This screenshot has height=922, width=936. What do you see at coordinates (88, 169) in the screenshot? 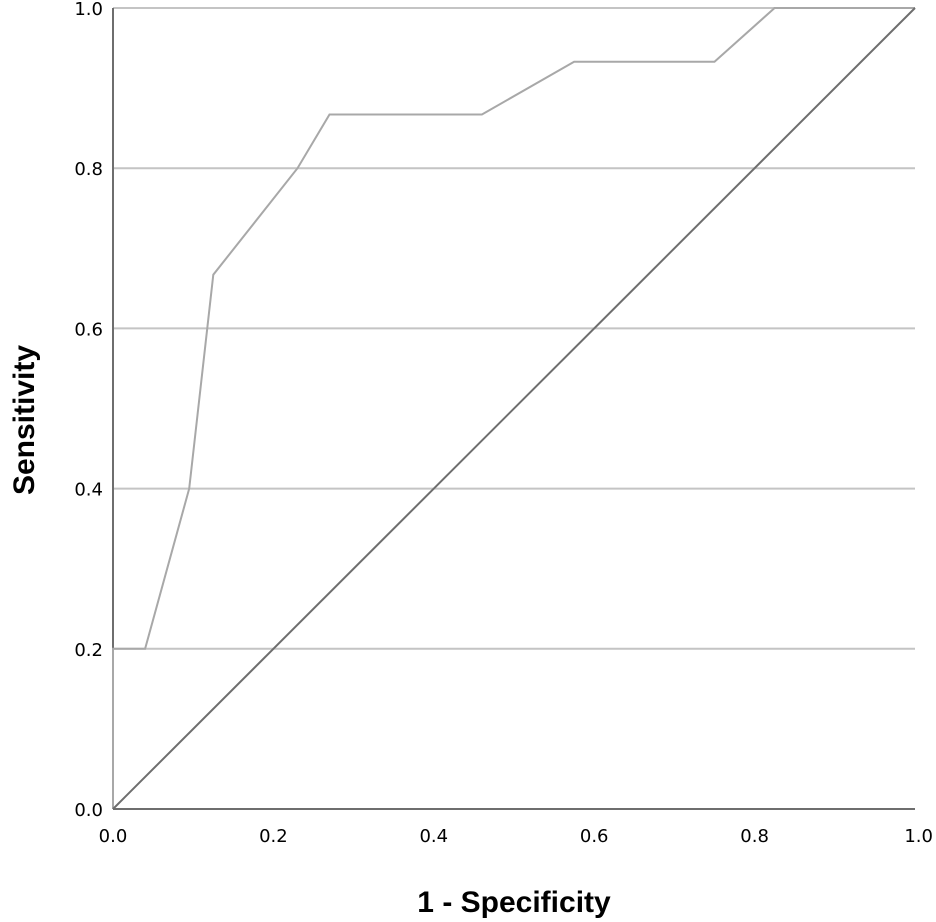
I see `y-tick-label: 0.8` at bounding box center [88, 169].